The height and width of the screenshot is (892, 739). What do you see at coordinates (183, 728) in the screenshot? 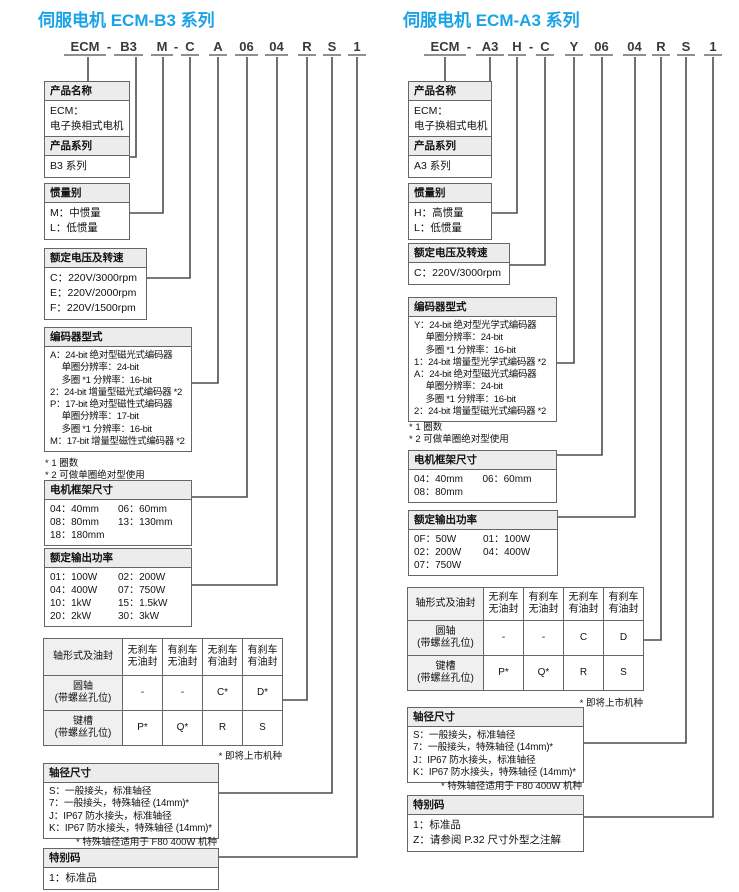
I see `table-cell: Q*` at bounding box center [183, 728].